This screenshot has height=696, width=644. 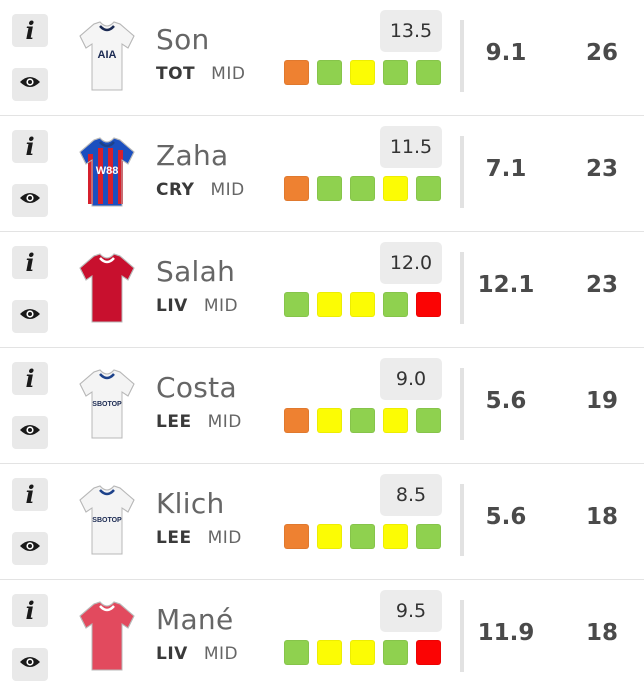 What do you see at coordinates (601, 633) in the screenshot?
I see `player-stat-count: 18` at bounding box center [601, 633].